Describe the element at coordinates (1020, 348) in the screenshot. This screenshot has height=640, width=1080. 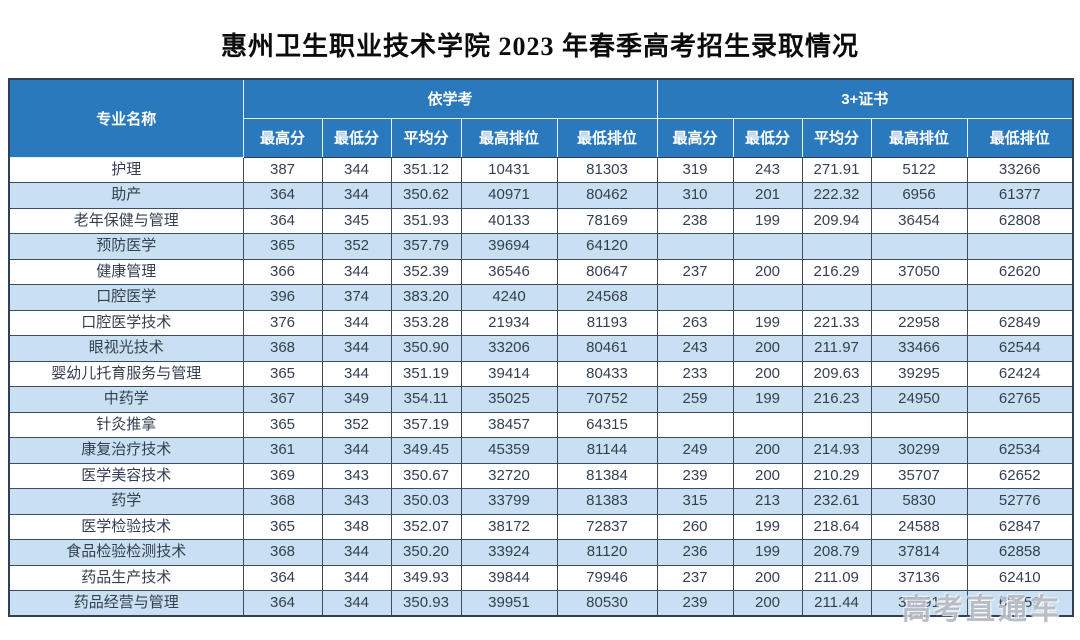
I see `score-cell: 62544` at that location.